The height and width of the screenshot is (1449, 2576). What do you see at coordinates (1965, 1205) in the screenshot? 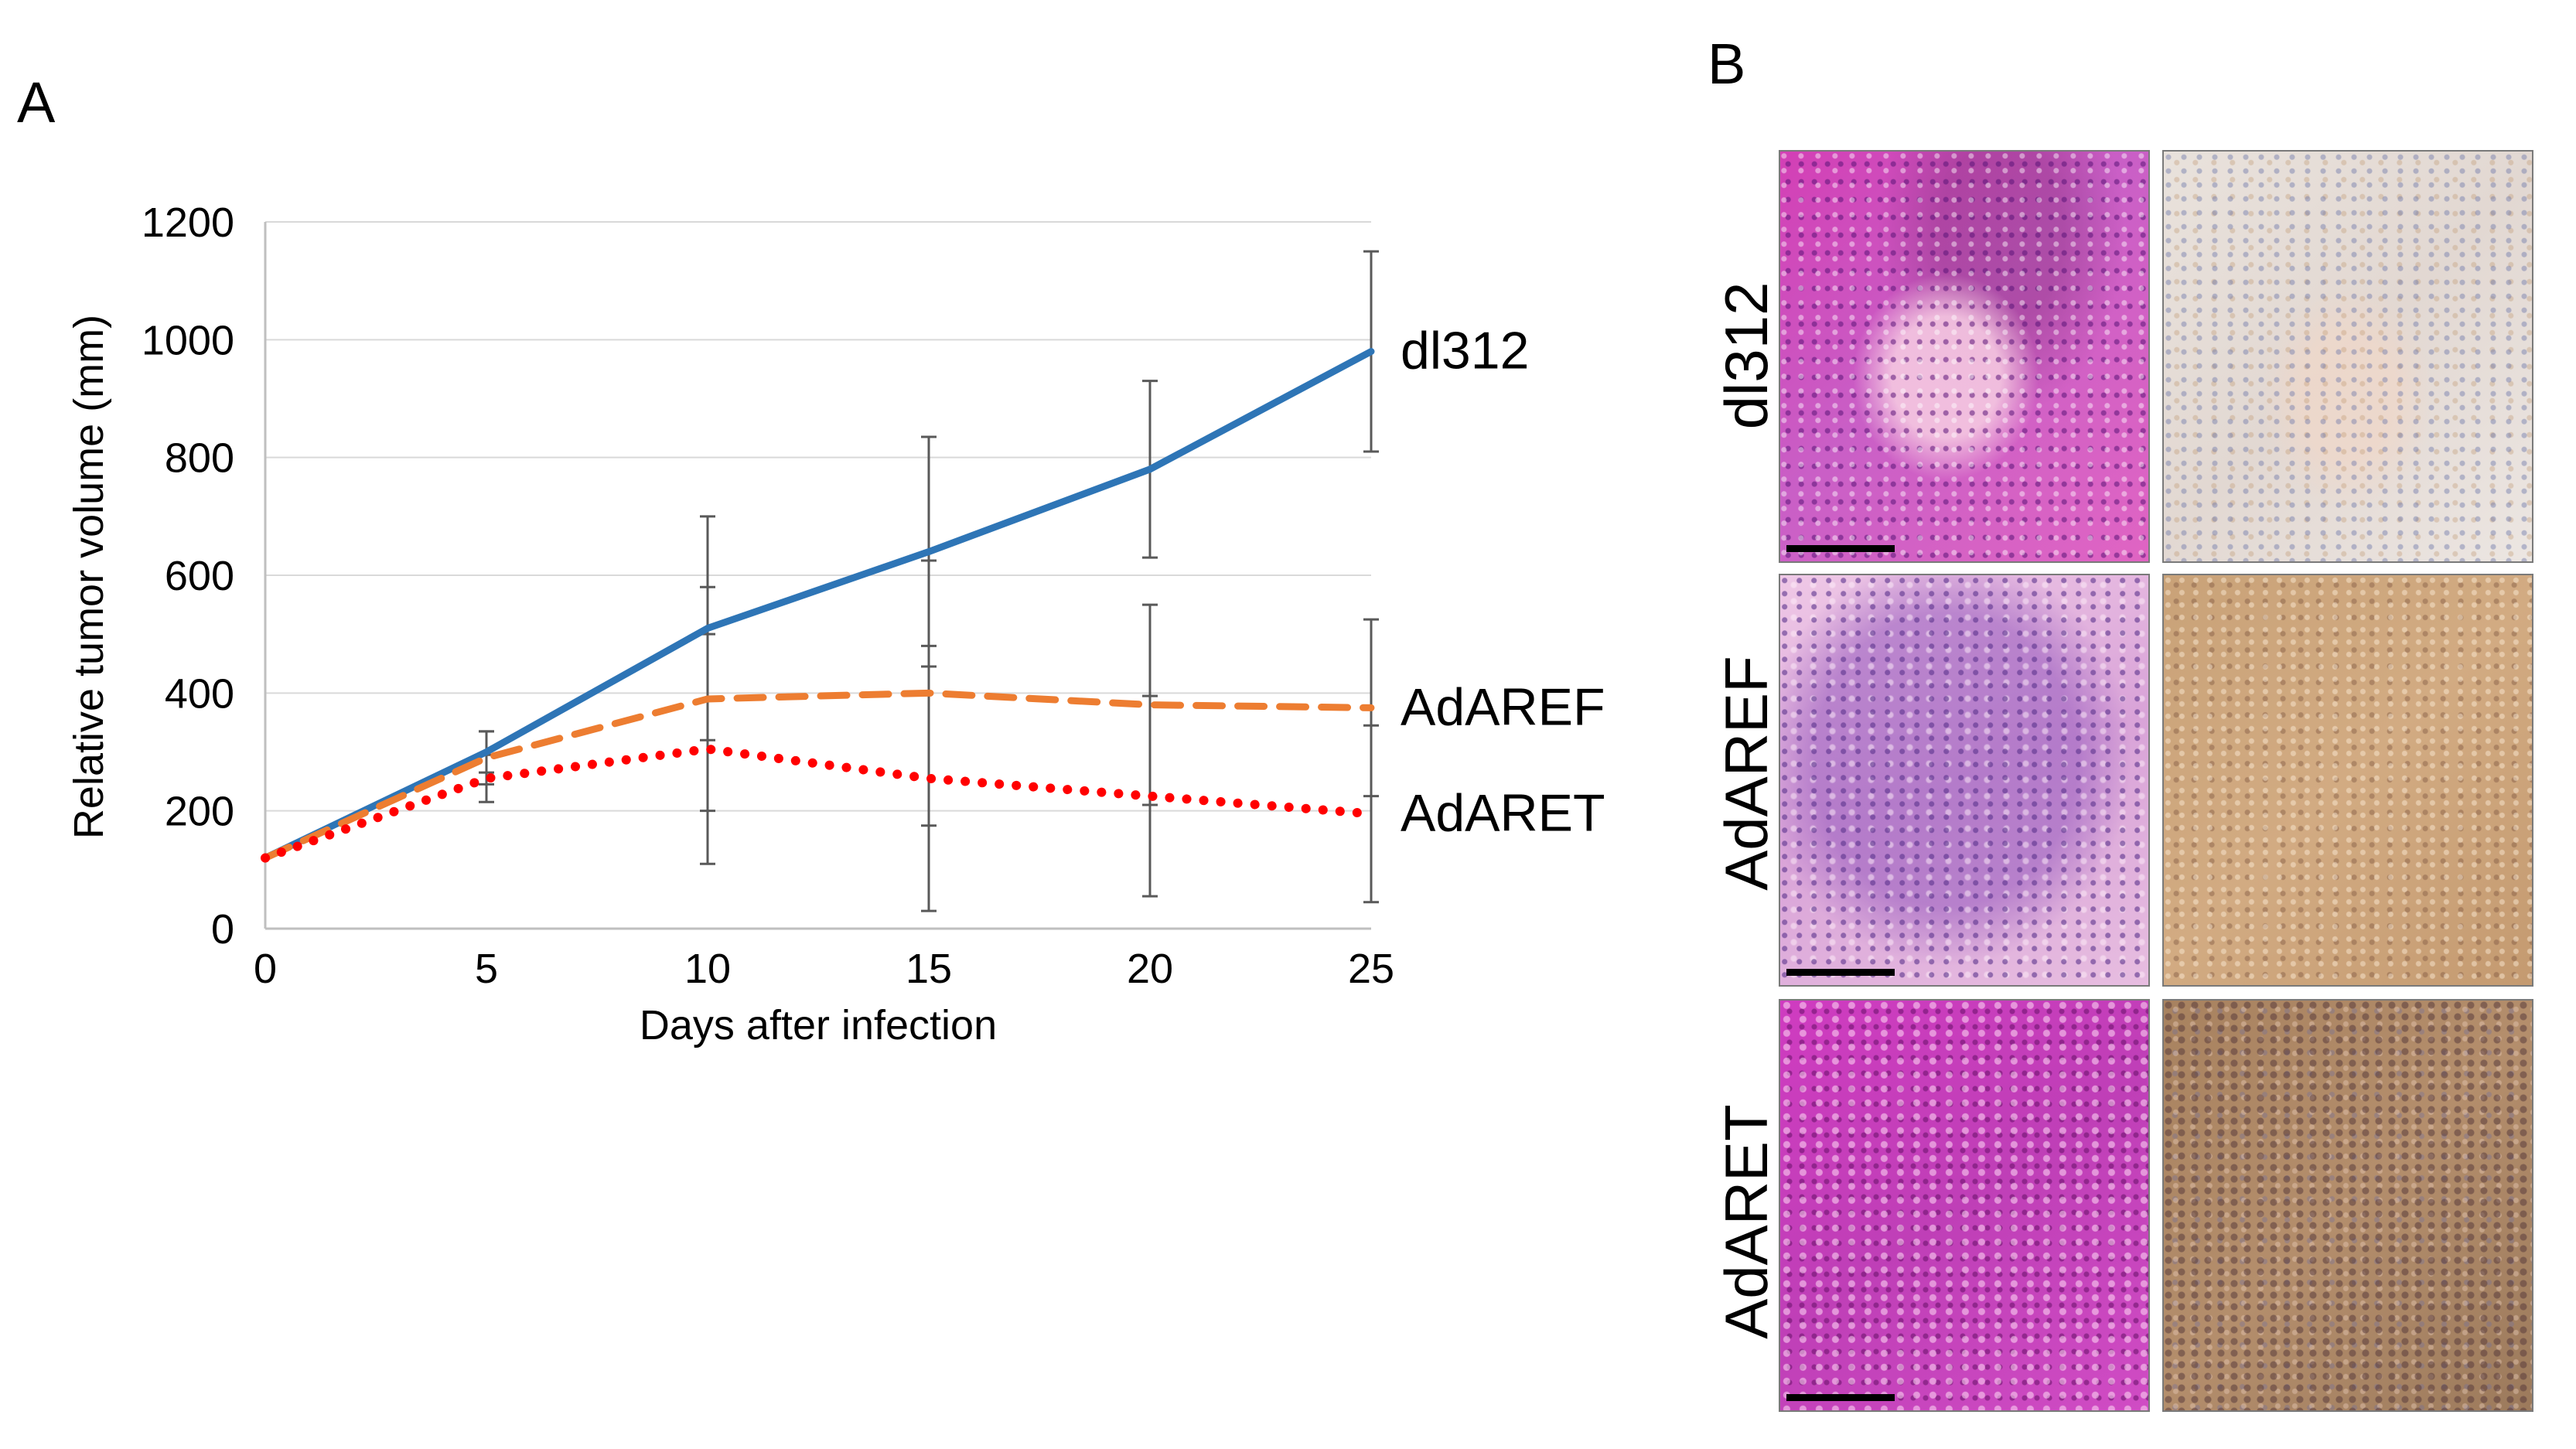
I see `he-stain-image-adaret` at bounding box center [1965, 1205].